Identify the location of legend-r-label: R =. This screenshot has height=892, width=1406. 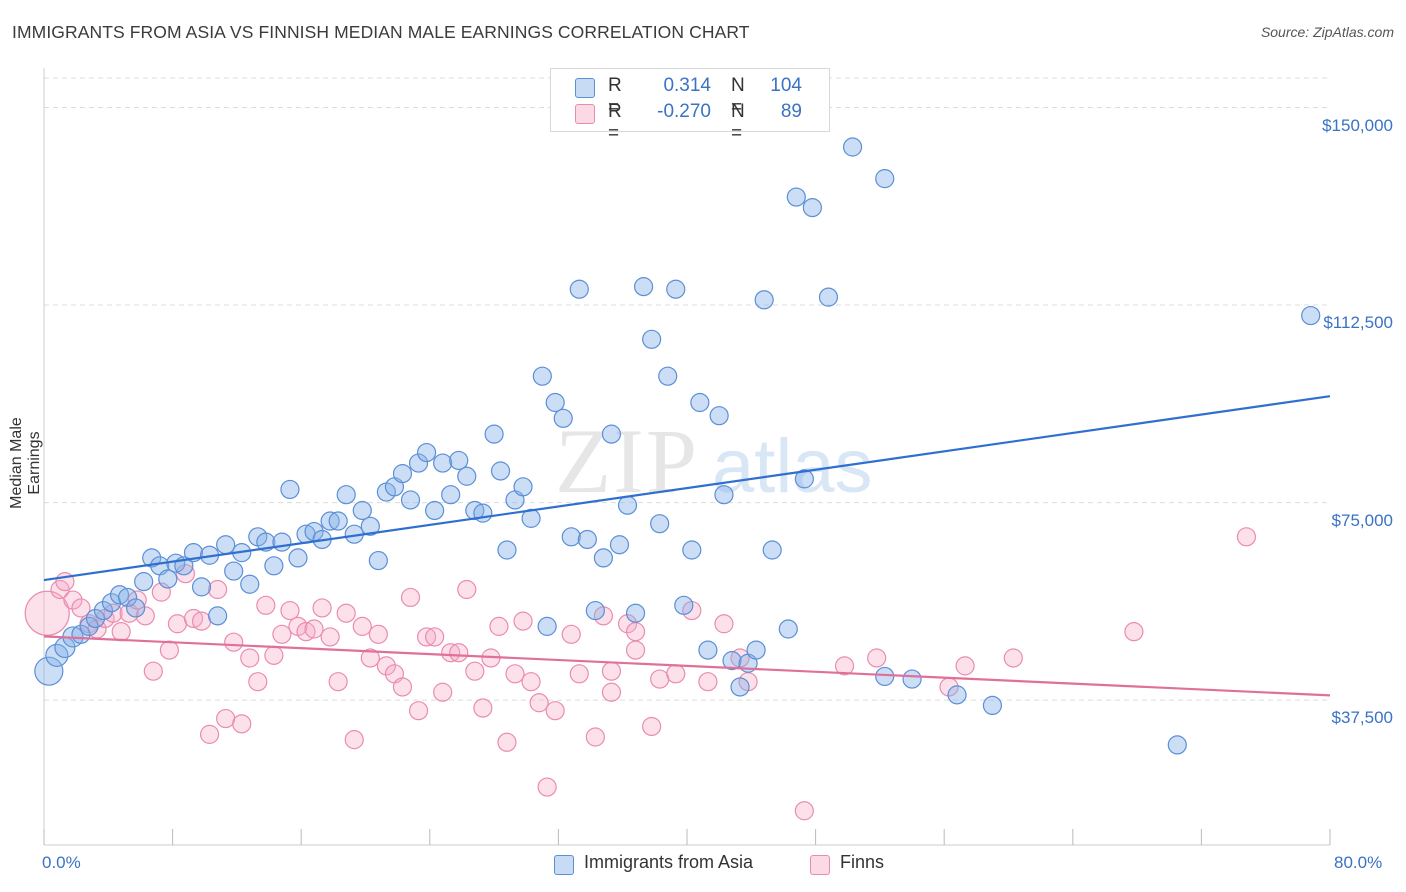
(615, 96).